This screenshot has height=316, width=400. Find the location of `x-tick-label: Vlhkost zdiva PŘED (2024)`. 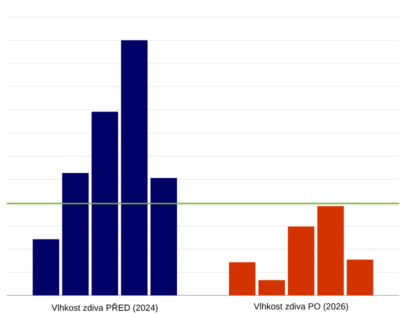

x-tick-label: Vlhkost zdiva PŘED (2024) is located at coordinates (105, 308).